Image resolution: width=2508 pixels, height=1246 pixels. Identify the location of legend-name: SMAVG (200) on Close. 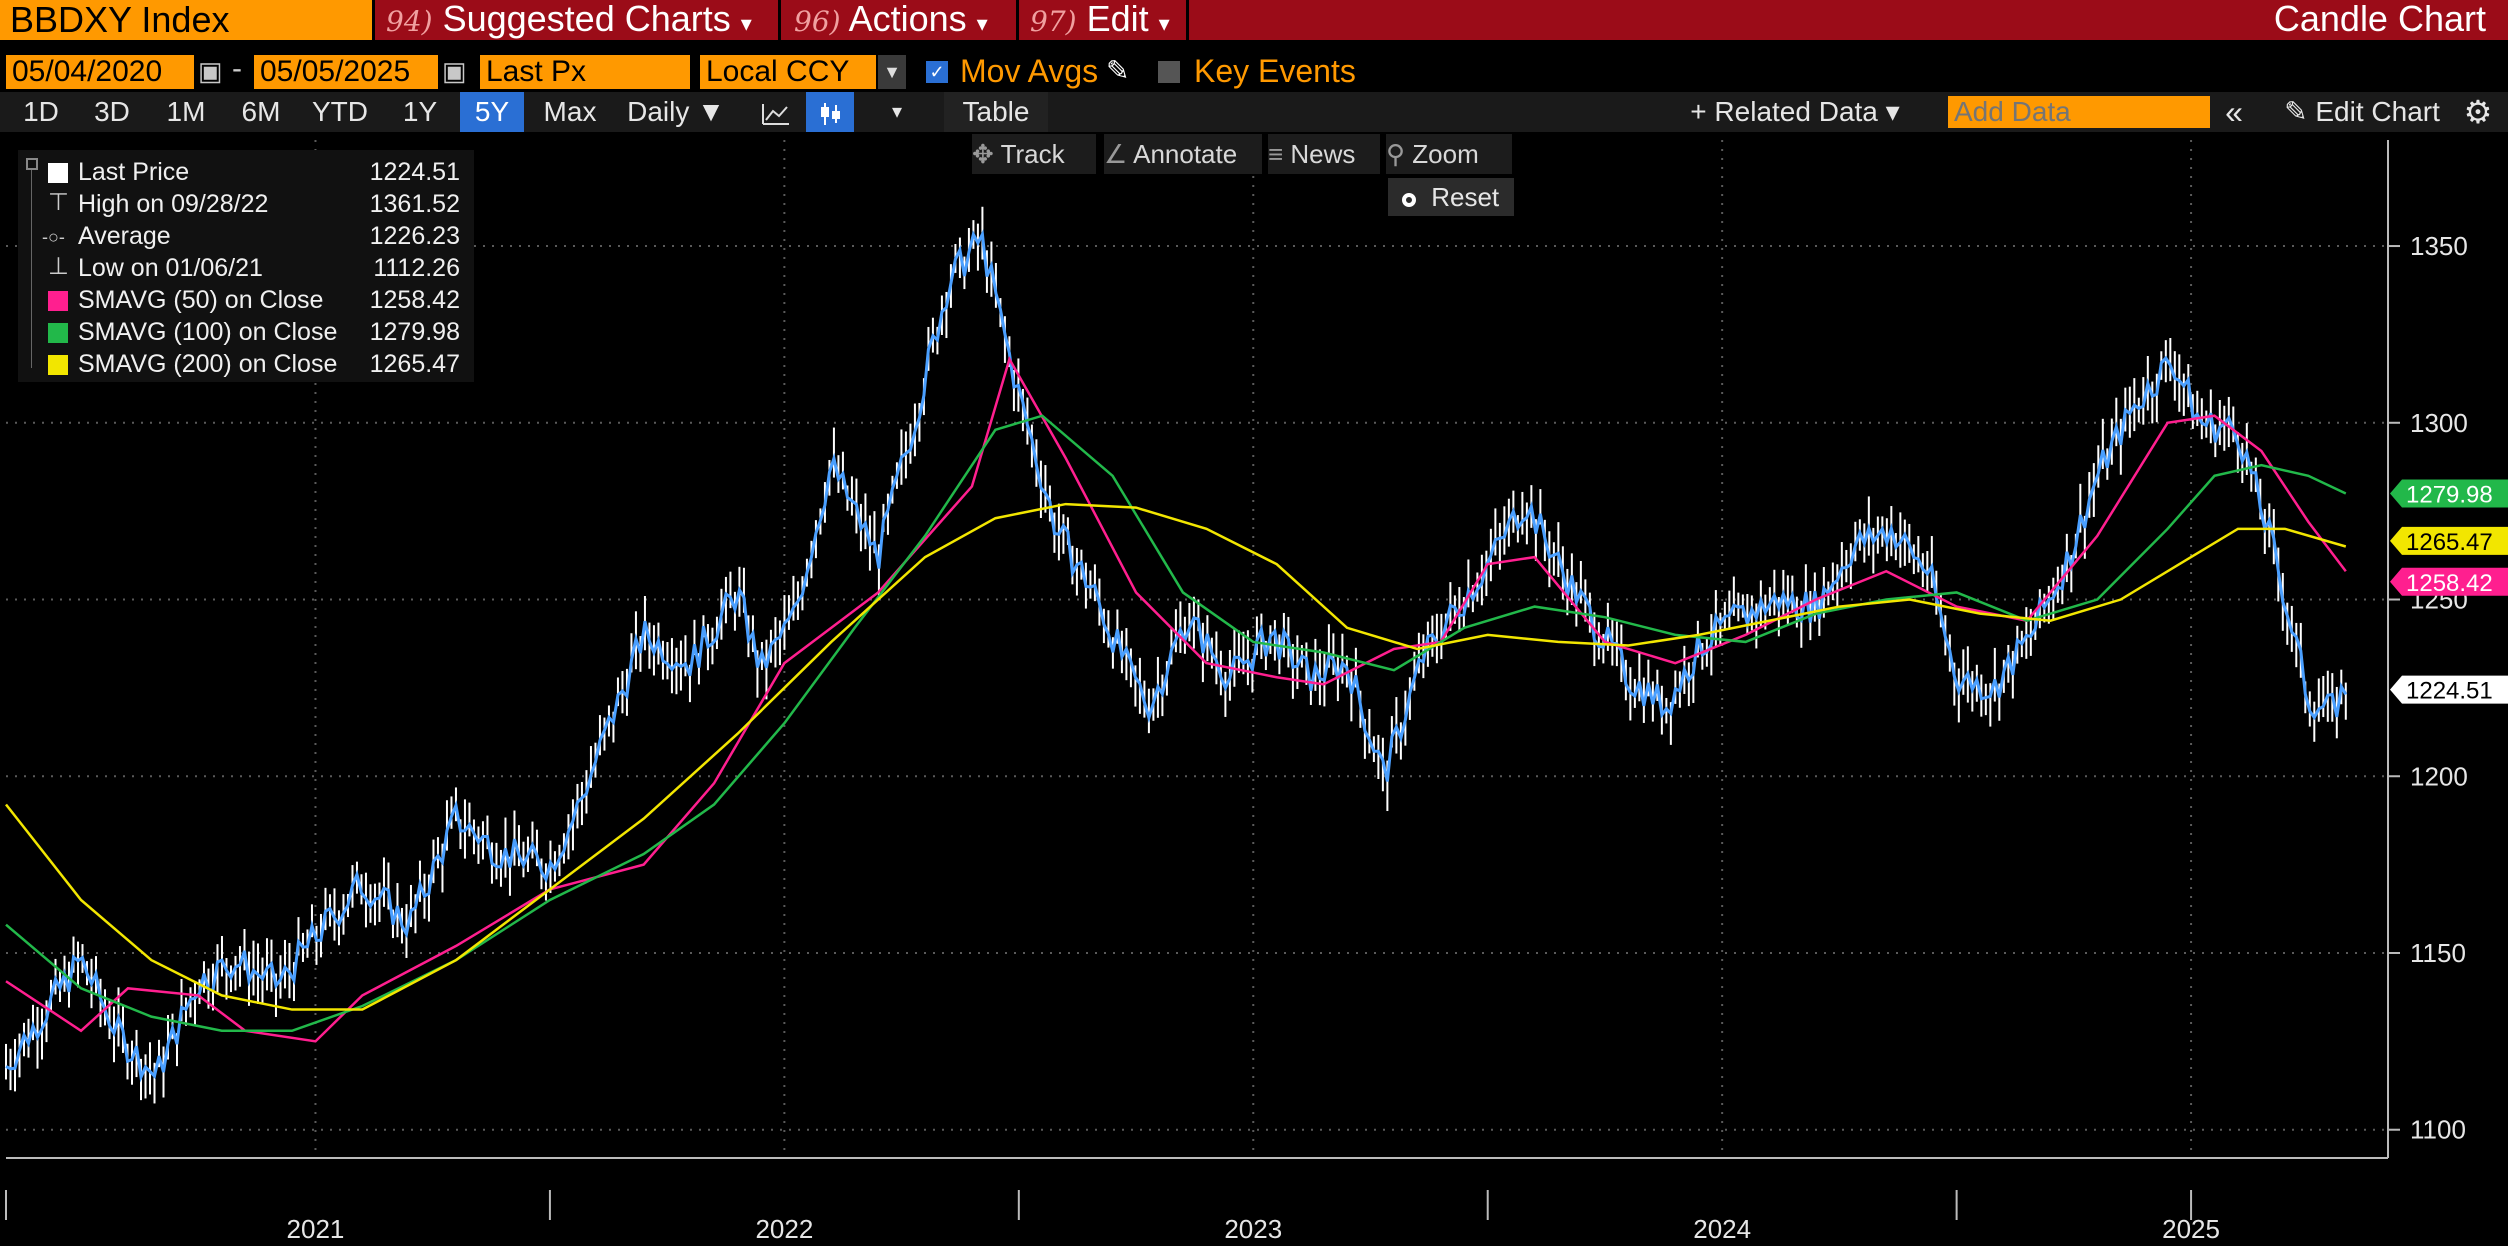
(208, 364).